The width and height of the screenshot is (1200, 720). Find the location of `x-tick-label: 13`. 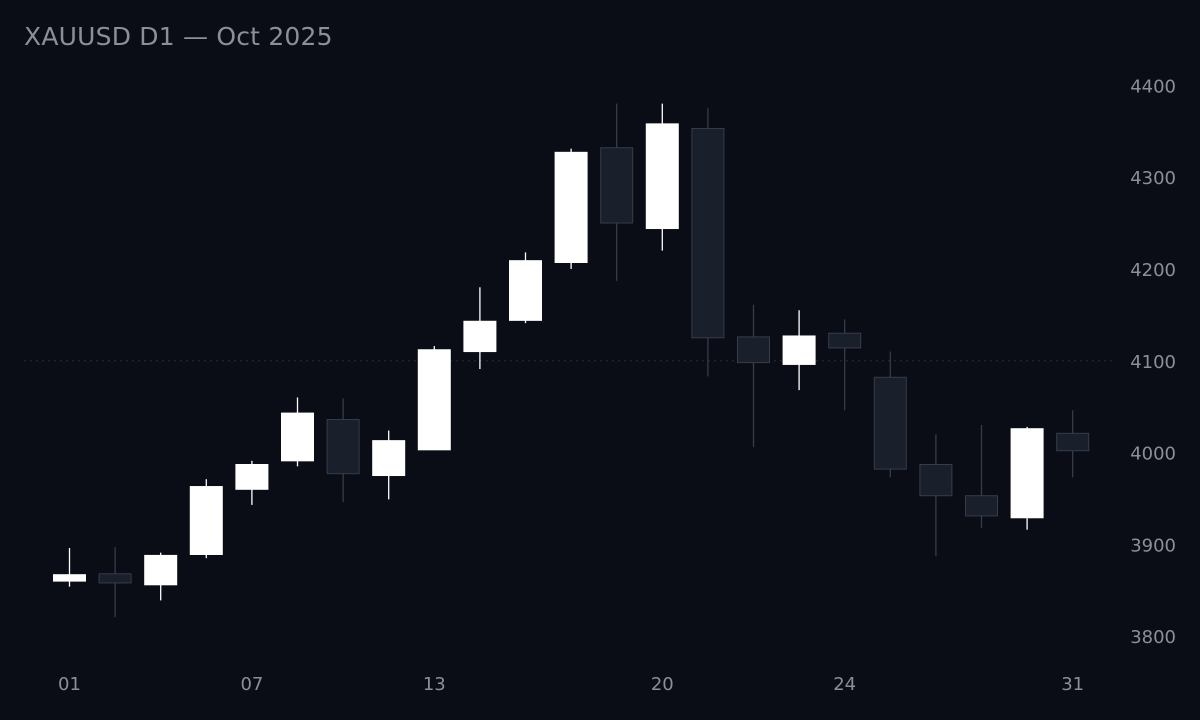

x-tick-label: 13 is located at coordinates (434, 684).